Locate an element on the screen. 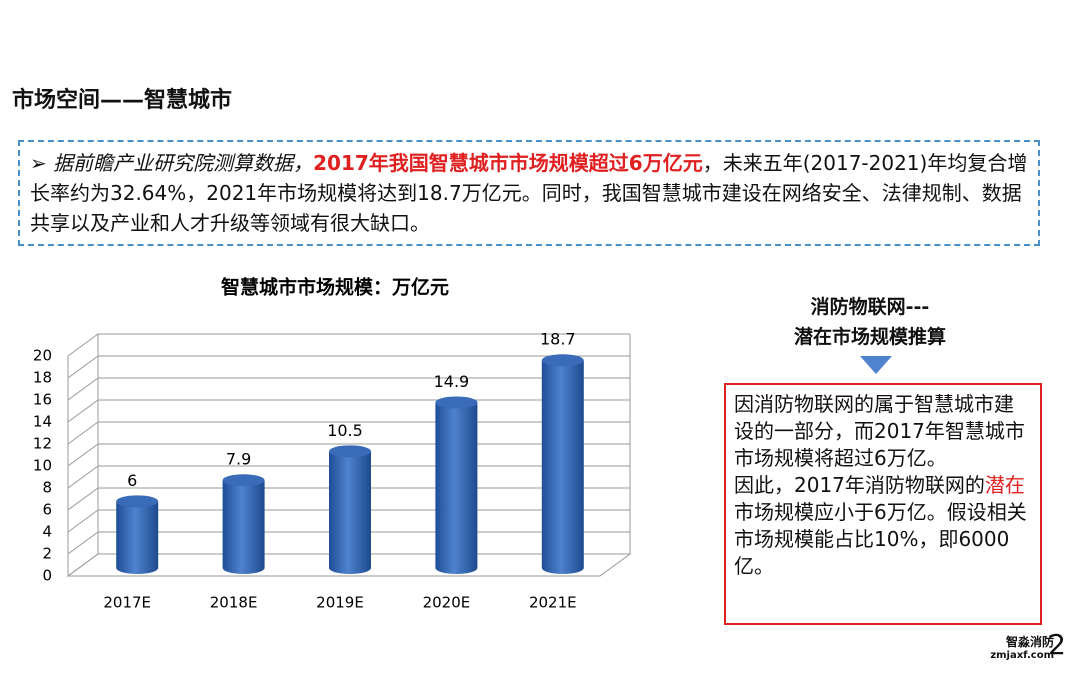 The image size is (1080, 675). estimate-text-part: 因此，2017年消防物联网的 is located at coordinates (859, 485).